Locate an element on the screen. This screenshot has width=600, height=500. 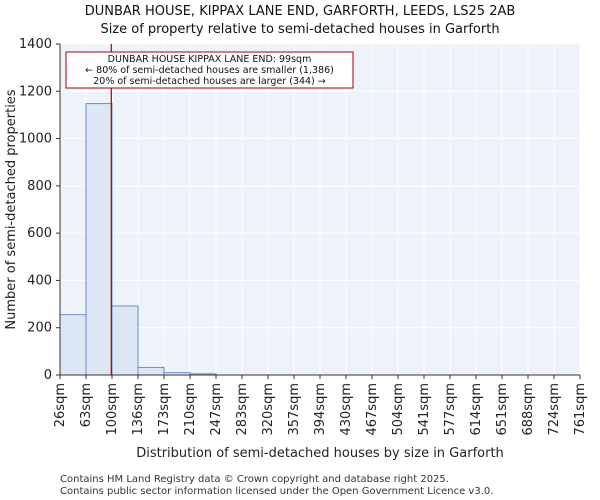
x-tick-label: 100sqm is located at coordinates (112, 409).